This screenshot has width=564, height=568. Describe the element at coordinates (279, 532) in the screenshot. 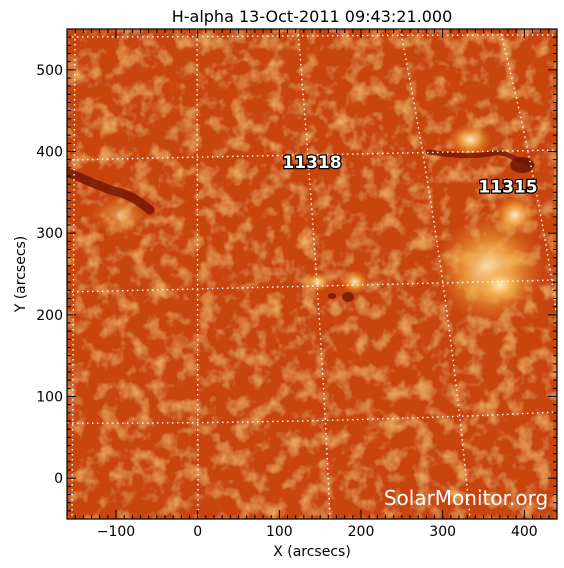

I see `x-tick-label: 100` at that location.